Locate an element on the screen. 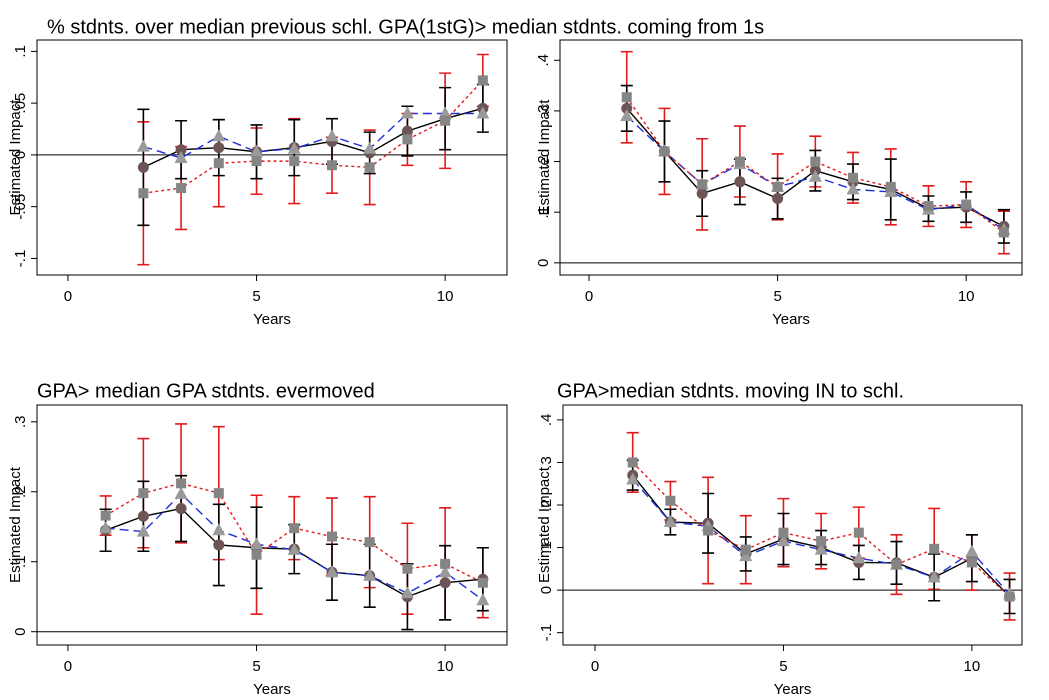 This screenshot has width=1049, height=700. plot-frame is located at coordinates (791, 157).